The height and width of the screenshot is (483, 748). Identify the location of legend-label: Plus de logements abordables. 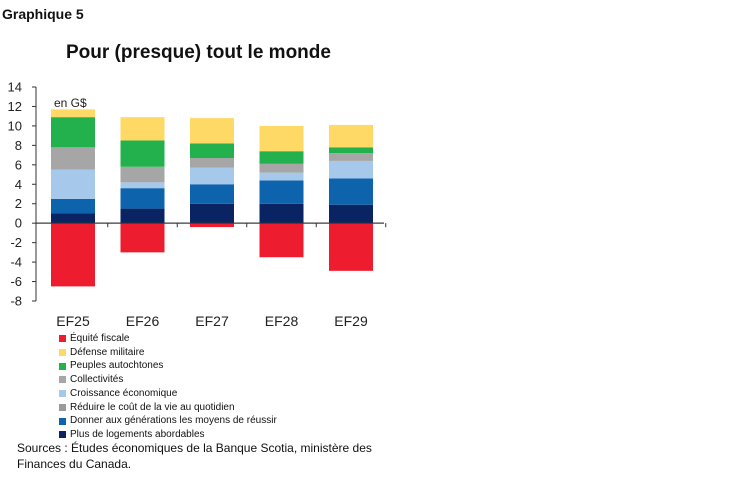
(137, 434).